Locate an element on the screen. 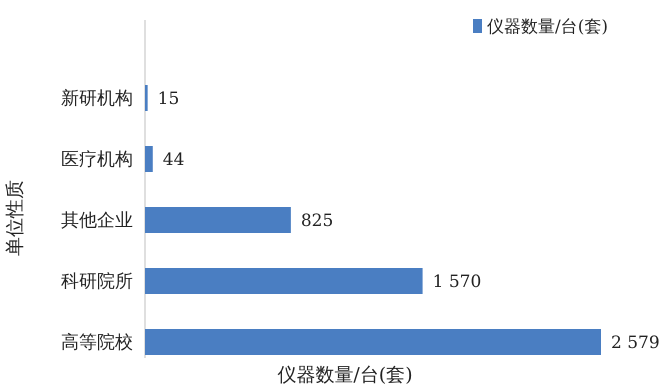 The image size is (666, 387). data-label: 2 579 is located at coordinates (635, 343).